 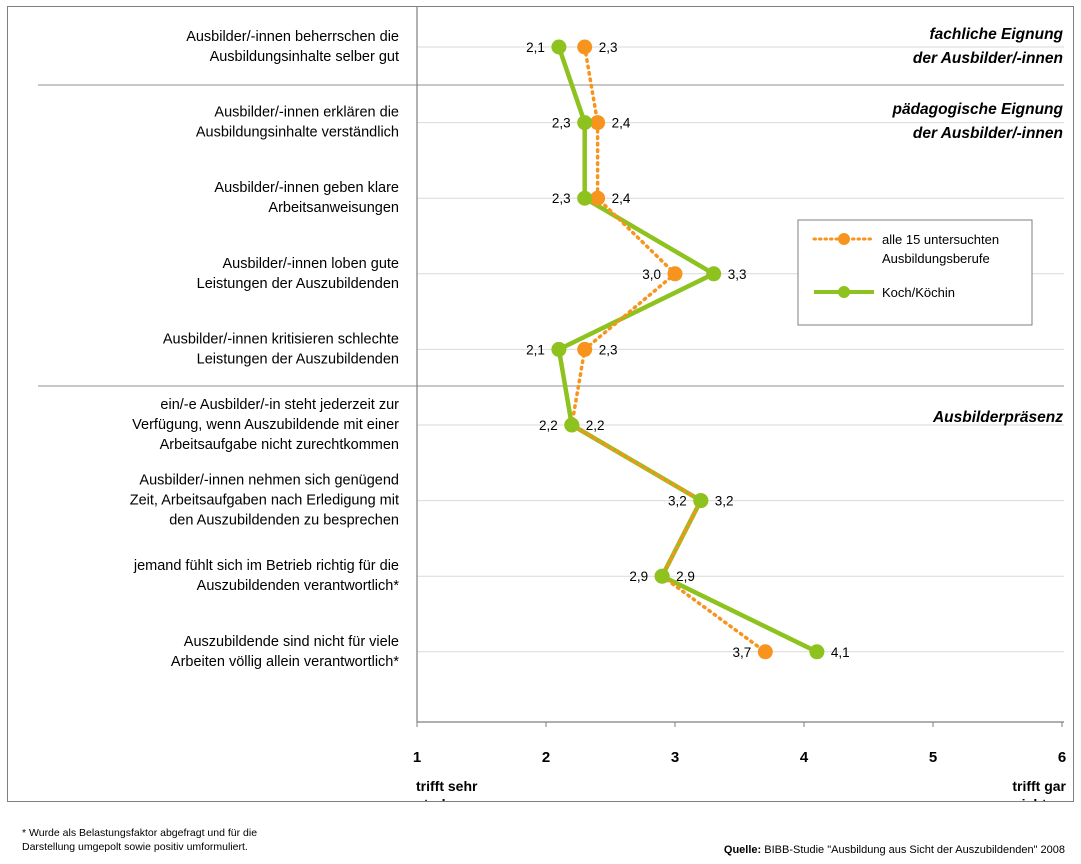 What do you see at coordinates (651, 274) in the screenshot?
I see `data-label: 3,0` at bounding box center [651, 274].